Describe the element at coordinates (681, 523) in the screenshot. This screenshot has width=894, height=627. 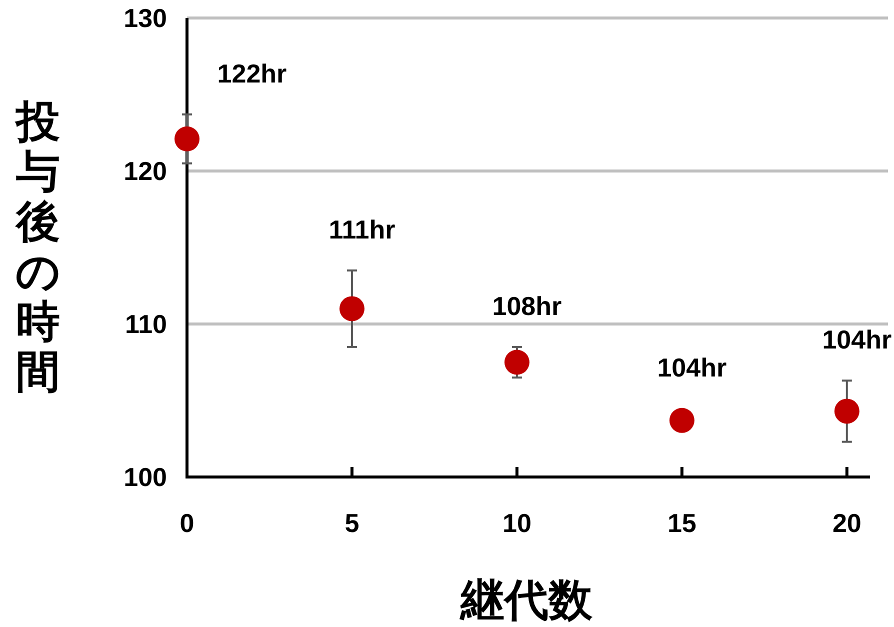
I see `x-tick-label: 15` at that location.